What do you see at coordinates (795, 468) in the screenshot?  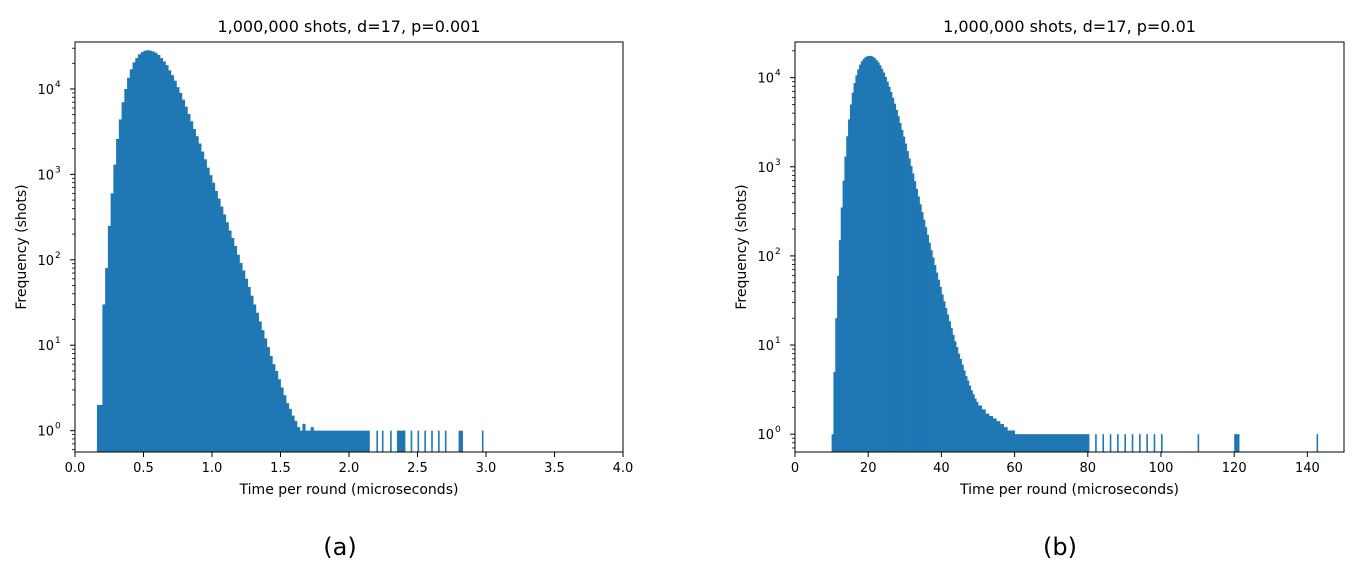 I see `x-tick-label: 0` at bounding box center [795, 468].